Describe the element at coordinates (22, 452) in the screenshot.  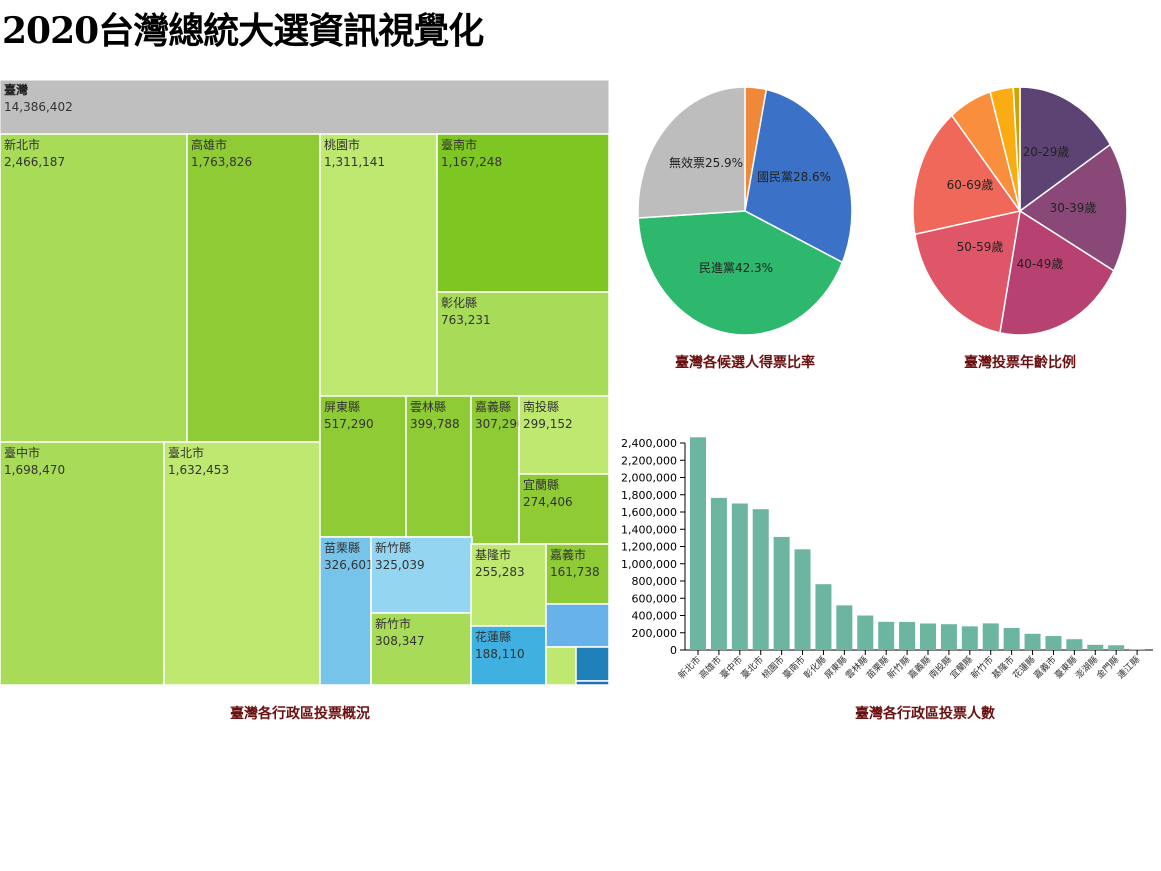
I see `treemap-cell-name: 臺中市` at that location.